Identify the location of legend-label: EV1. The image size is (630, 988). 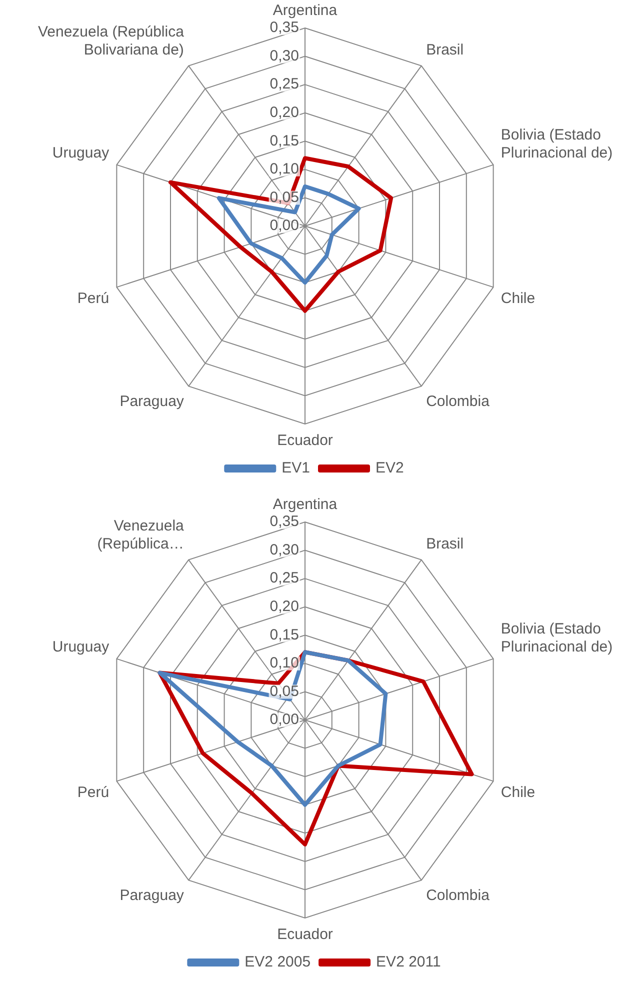
(296, 468).